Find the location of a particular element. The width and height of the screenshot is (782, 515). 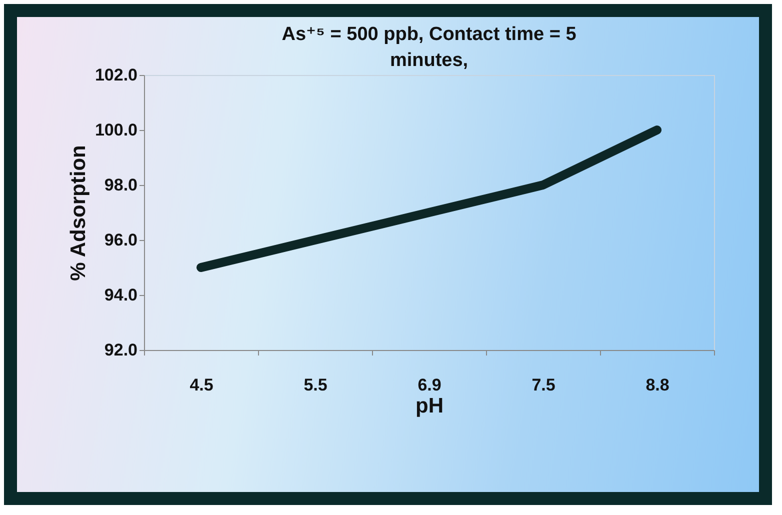

y-tick-label: 100.0 is located at coordinates (116, 130).